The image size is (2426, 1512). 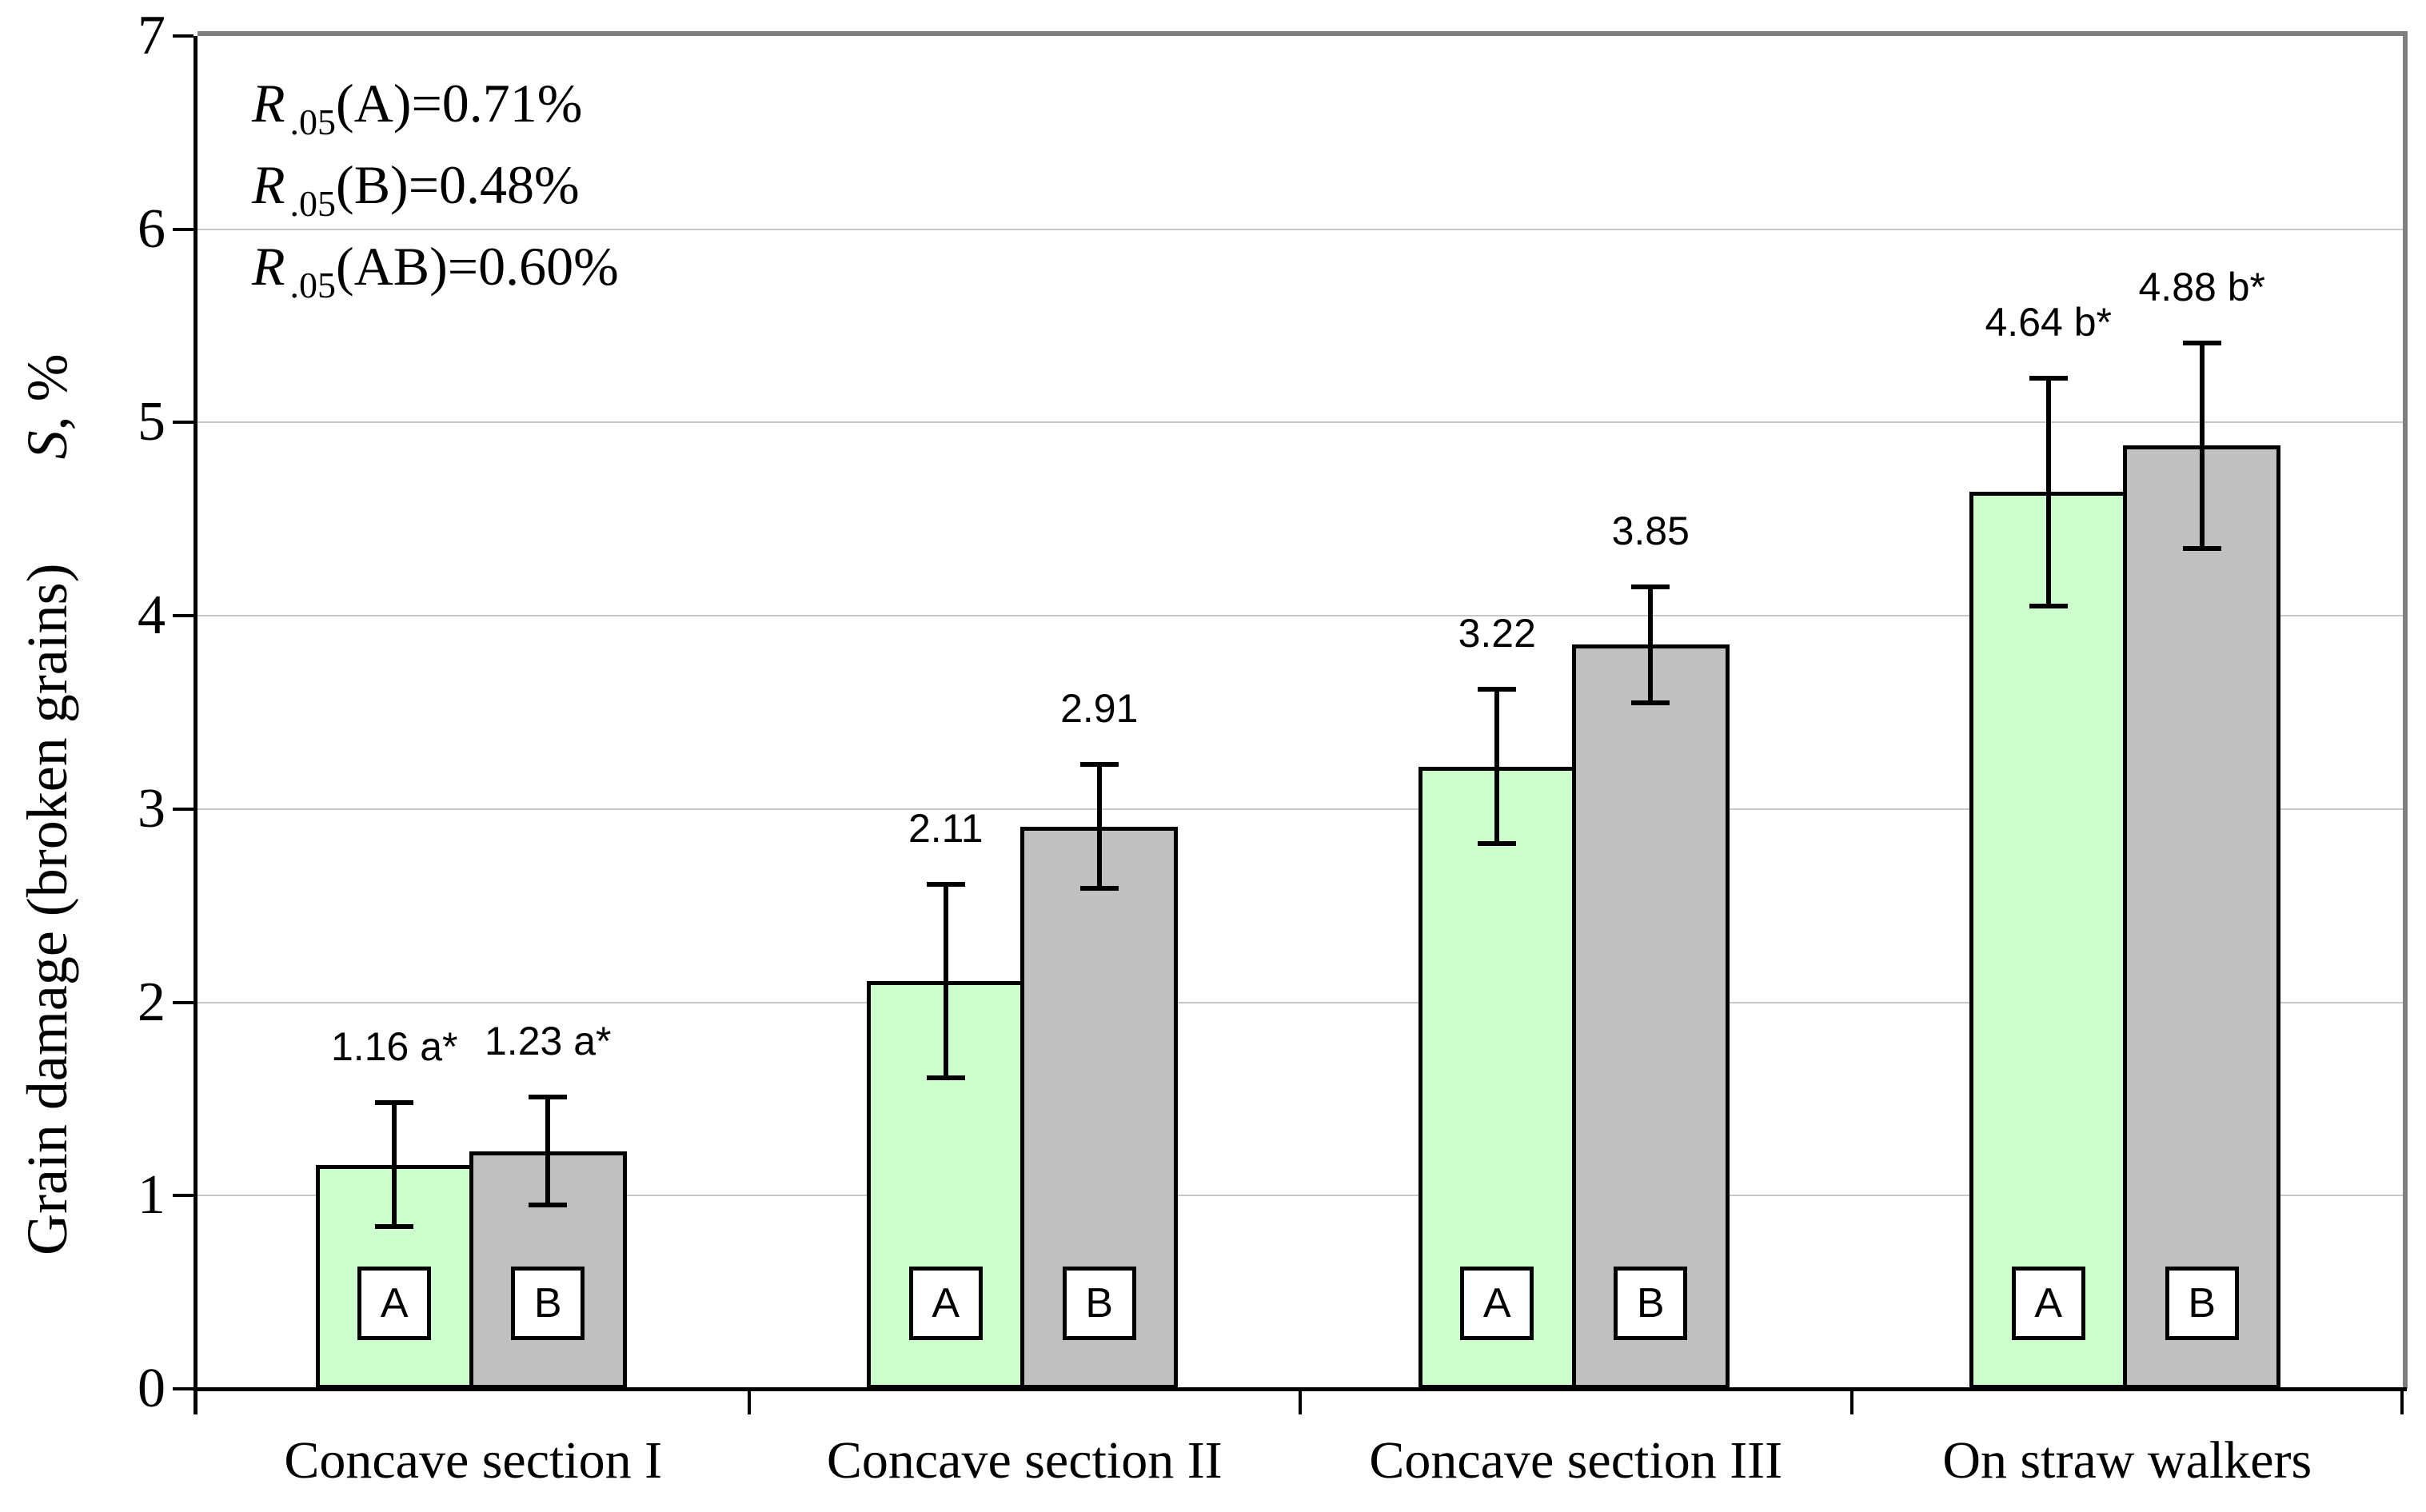 What do you see at coordinates (394, 1047) in the screenshot?
I see `bar-value-label: 1.16 a*` at bounding box center [394, 1047].